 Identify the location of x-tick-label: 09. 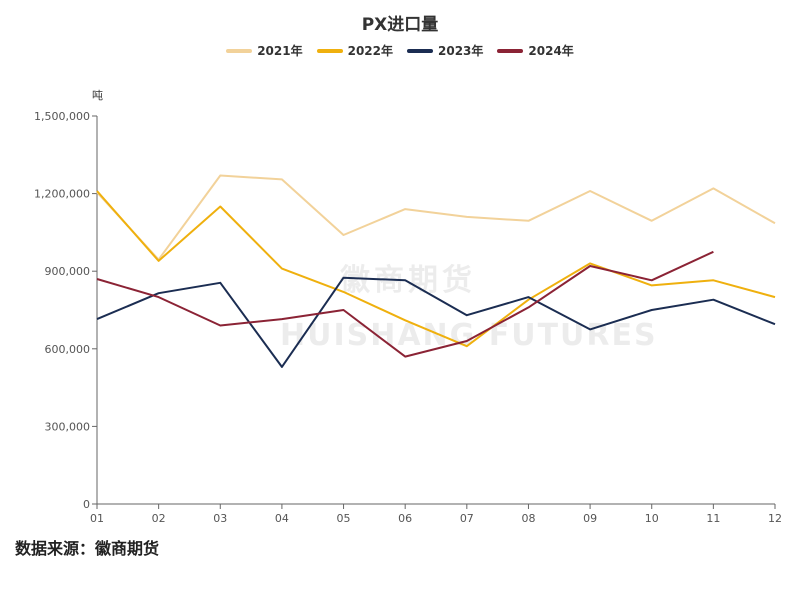
(590, 518).